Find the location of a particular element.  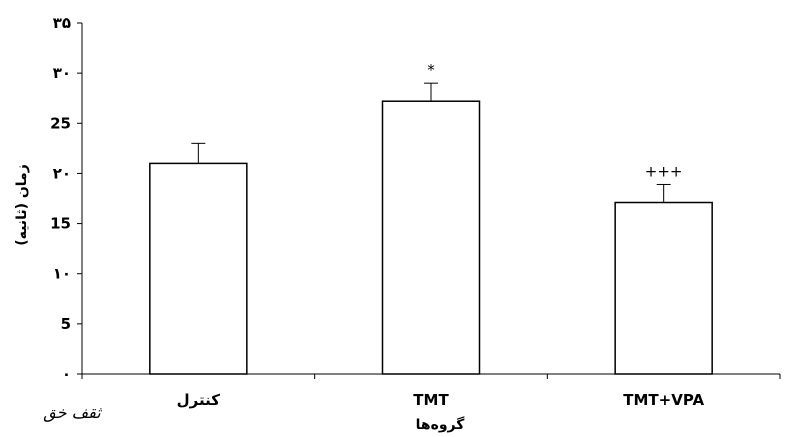

y-tick-label: ۰ is located at coordinates (66, 374).